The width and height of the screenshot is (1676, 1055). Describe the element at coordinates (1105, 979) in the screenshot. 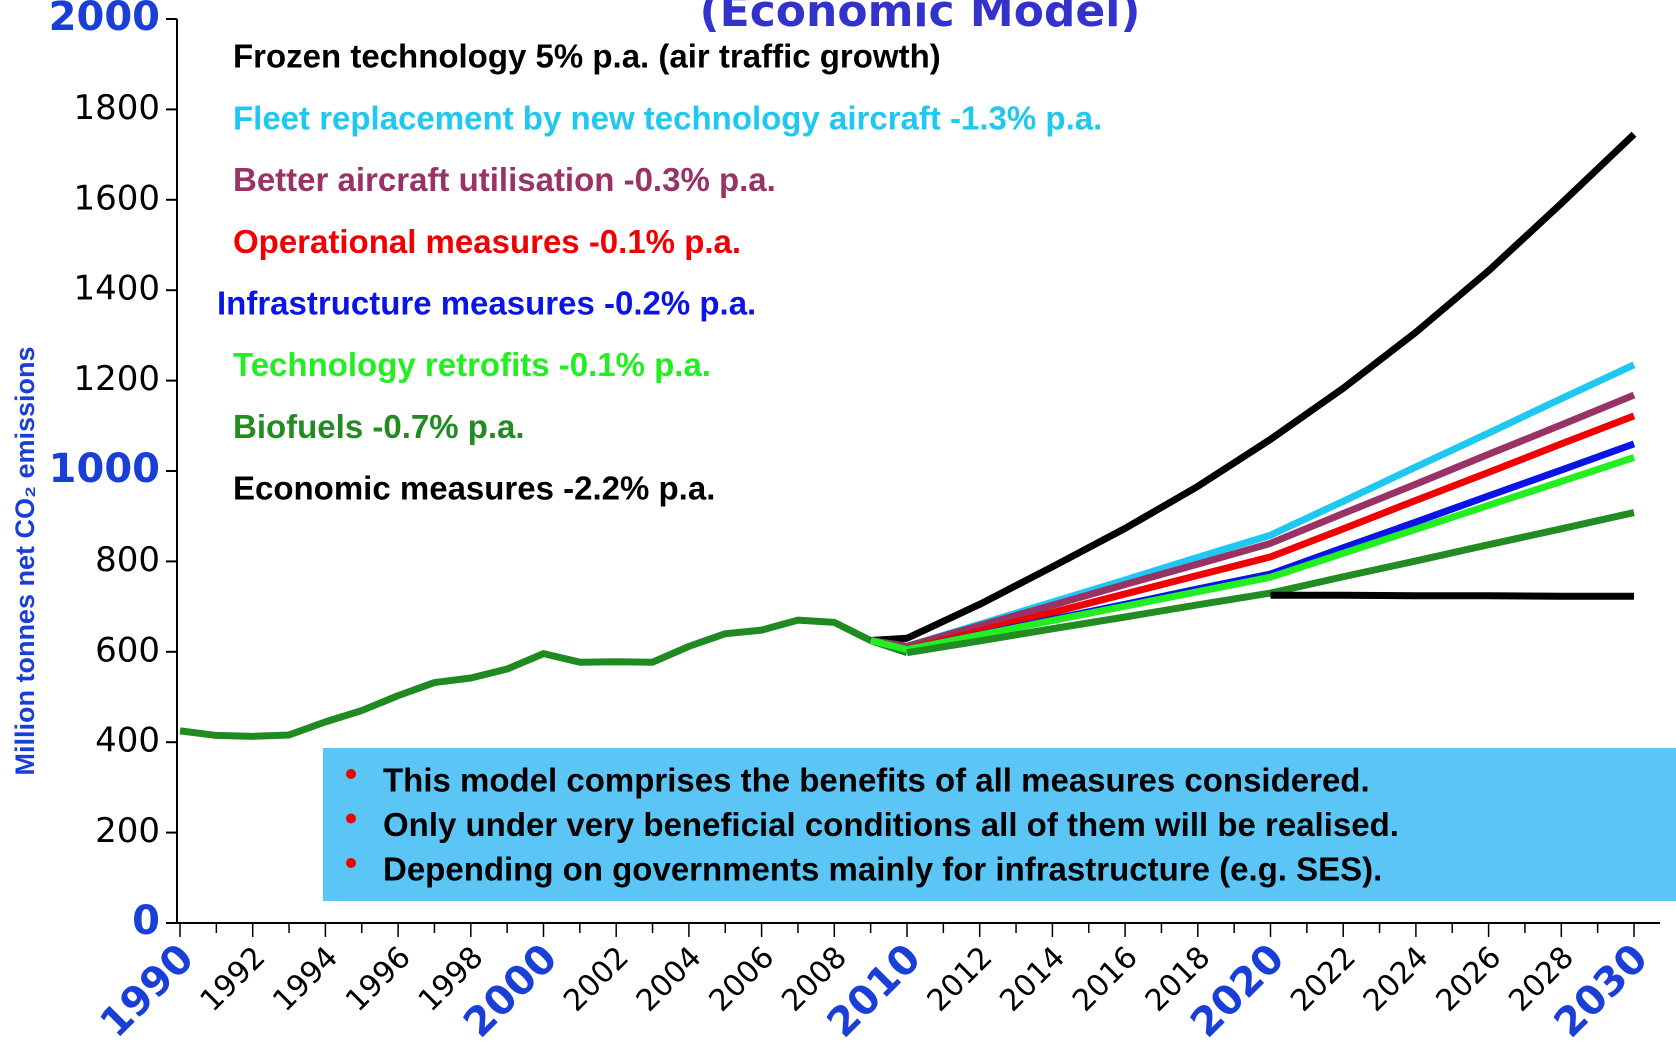

I see `x-tick-label: 2016` at that location.